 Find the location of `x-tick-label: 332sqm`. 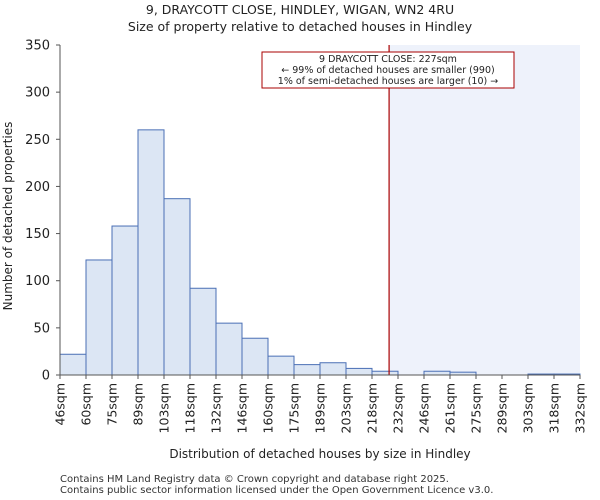

x-tick-label: 332sqm is located at coordinates (580, 408).